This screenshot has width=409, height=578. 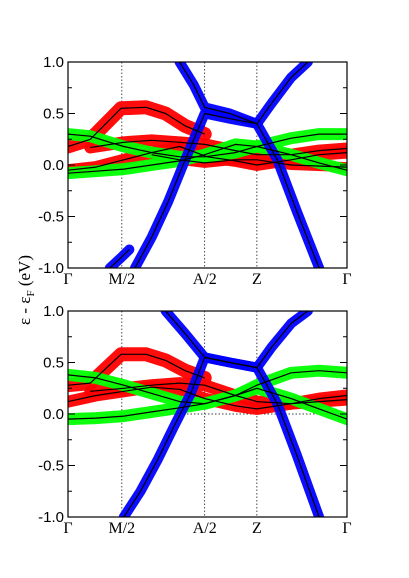 I want to click on y-axis-label: ε - εF (eV), so click(x=26, y=290).